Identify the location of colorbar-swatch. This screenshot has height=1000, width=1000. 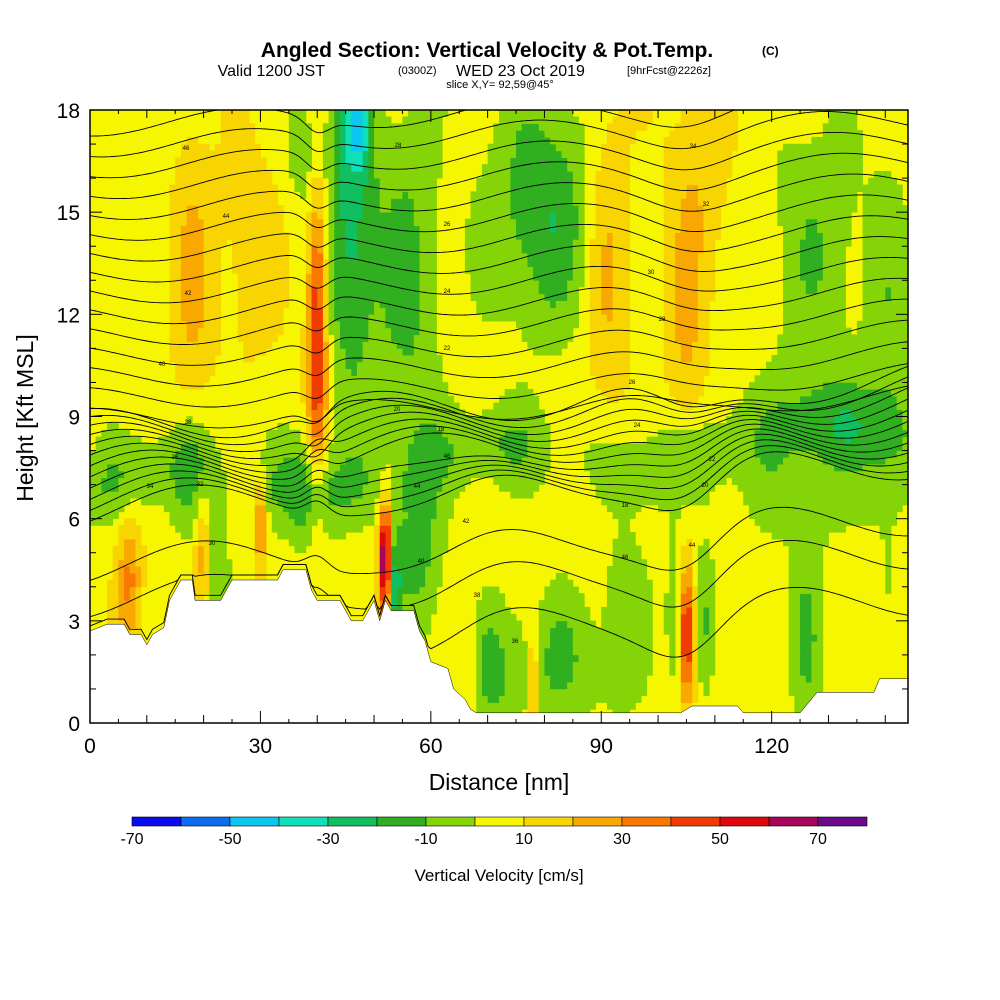
(450, 821).